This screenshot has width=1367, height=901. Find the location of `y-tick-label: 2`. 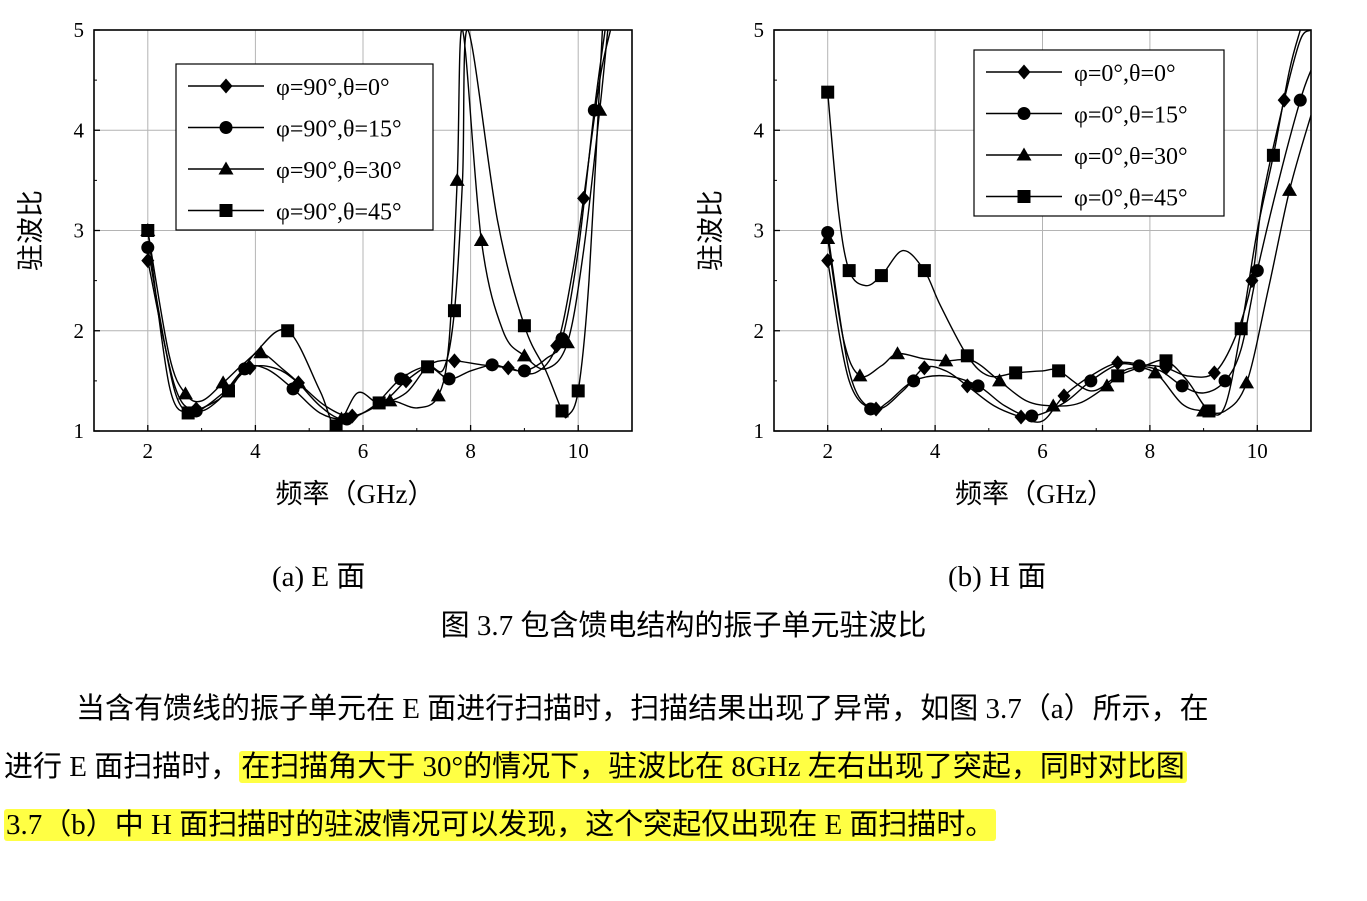

y-tick-label: 2 is located at coordinates (79, 331).